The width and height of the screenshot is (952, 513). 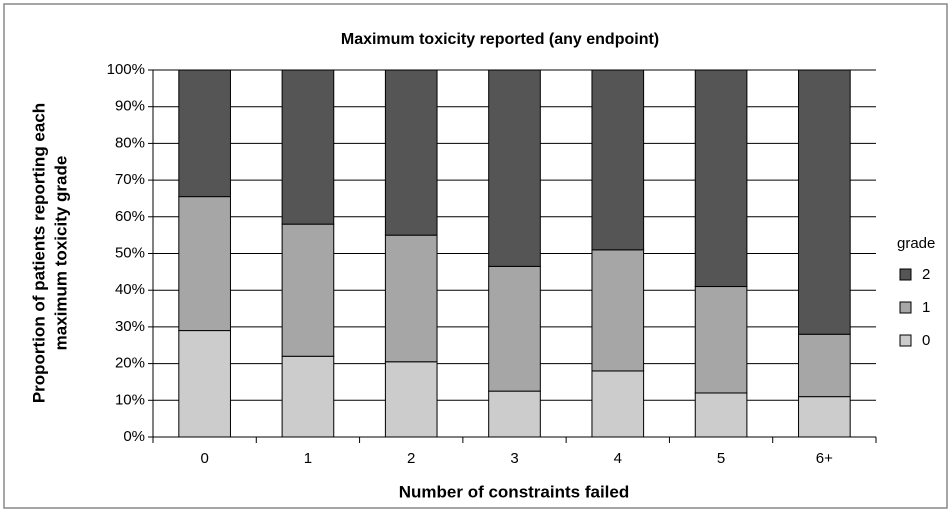 What do you see at coordinates (130, 252) in the screenshot?
I see `y-tick-label: 50%` at bounding box center [130, 252].